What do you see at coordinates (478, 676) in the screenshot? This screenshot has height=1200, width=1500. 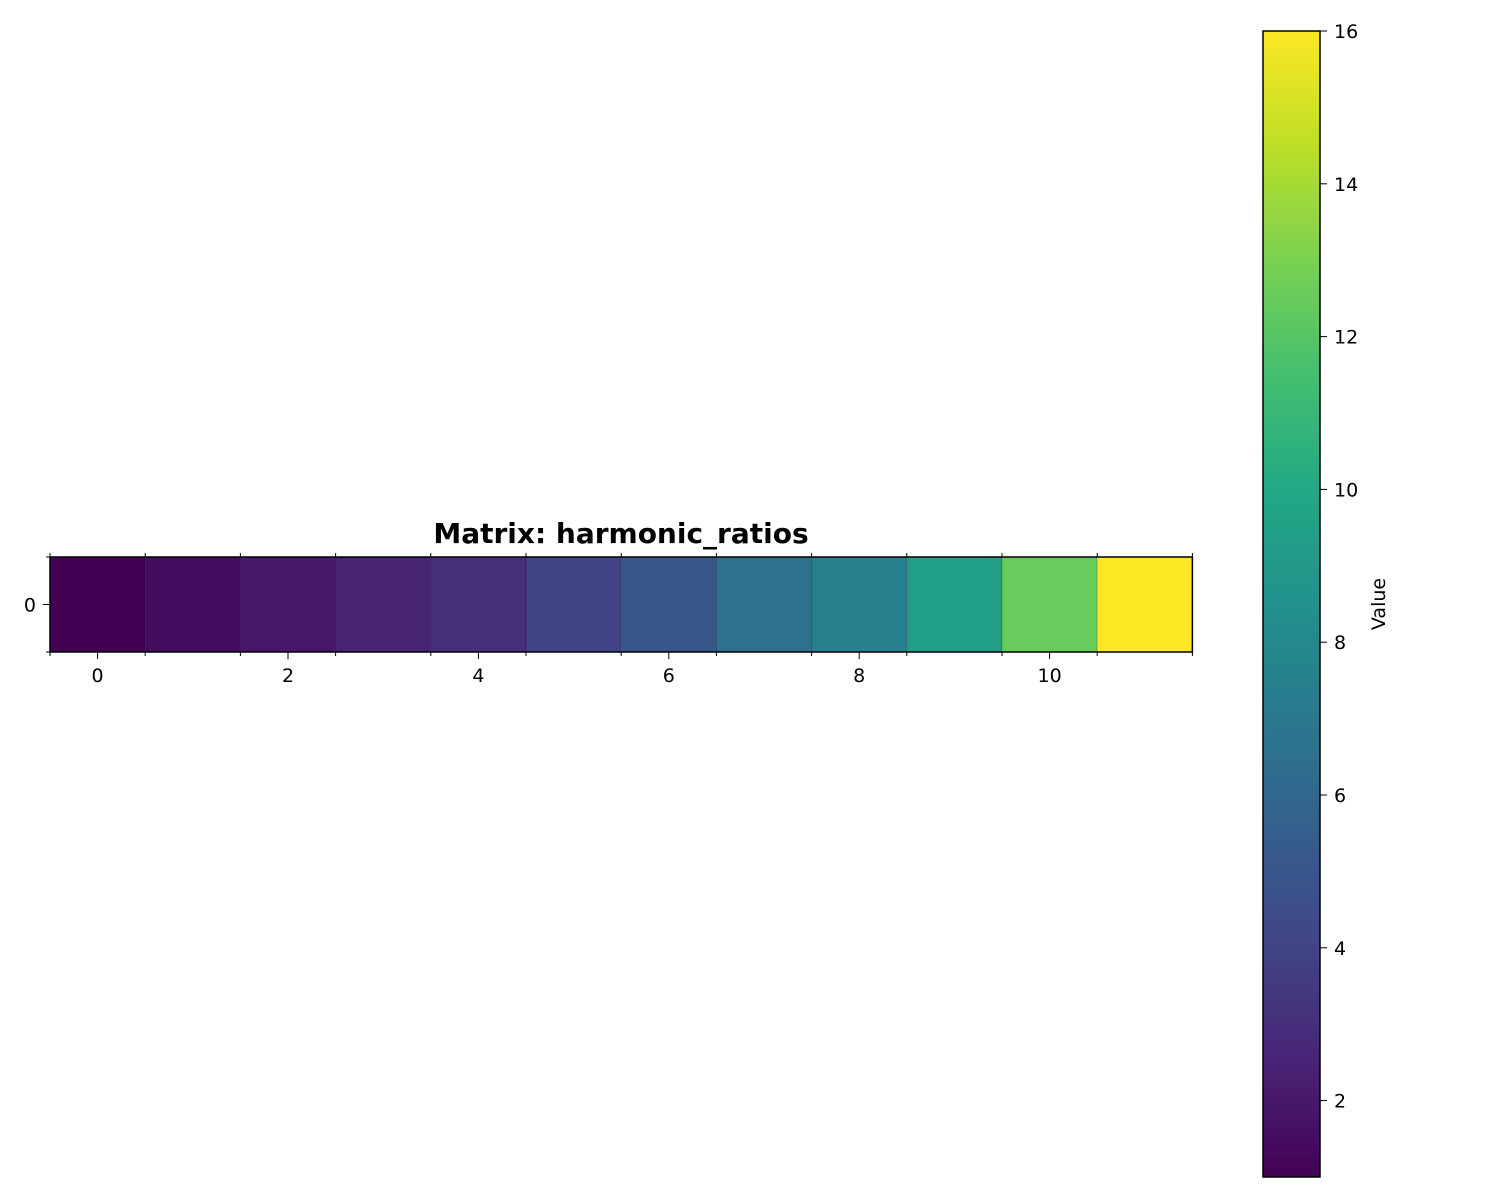 I see `x-tick-label: 4` at bounding box center [478, 676].